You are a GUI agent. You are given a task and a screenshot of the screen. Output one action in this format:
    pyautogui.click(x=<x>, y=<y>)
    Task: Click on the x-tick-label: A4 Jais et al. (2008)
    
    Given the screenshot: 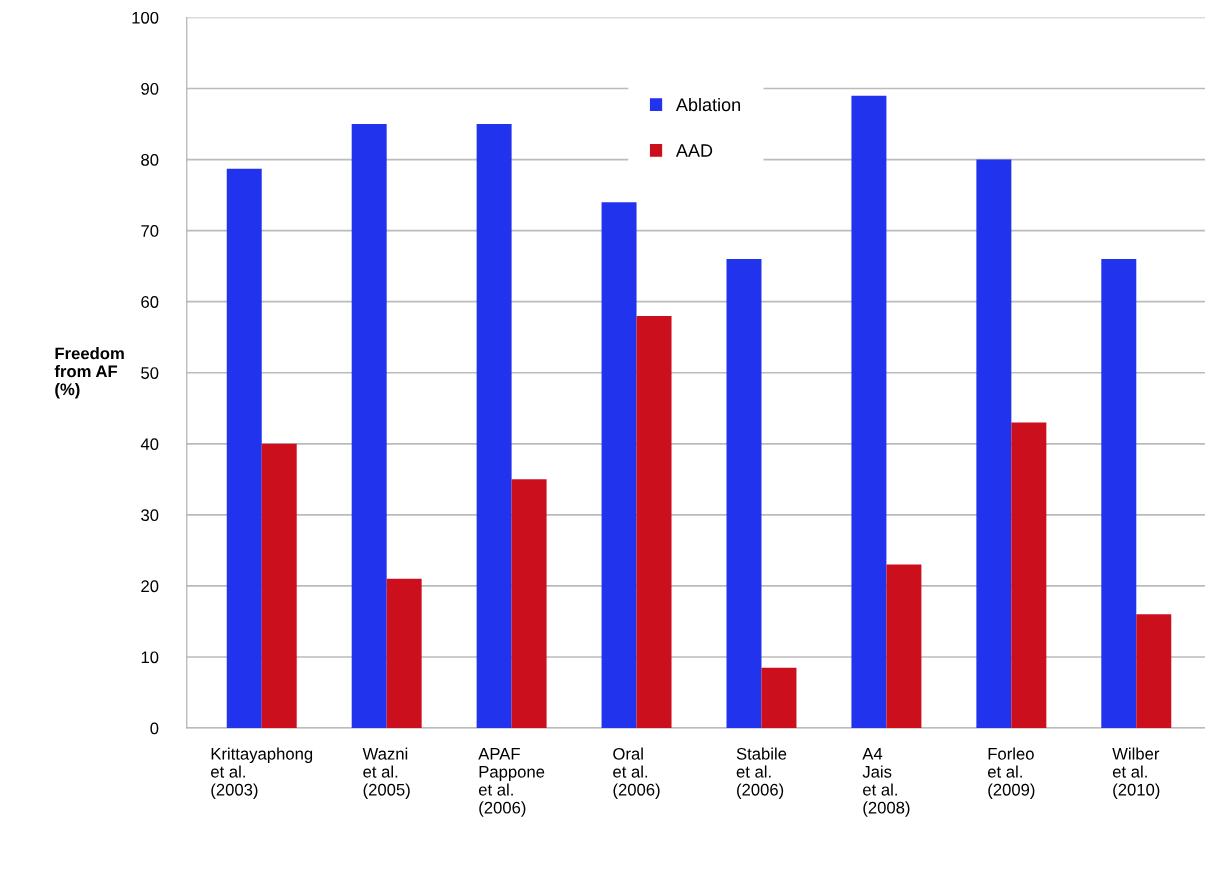 What is the action you would take?
    pyautogui.click(x=886, y=782)
    